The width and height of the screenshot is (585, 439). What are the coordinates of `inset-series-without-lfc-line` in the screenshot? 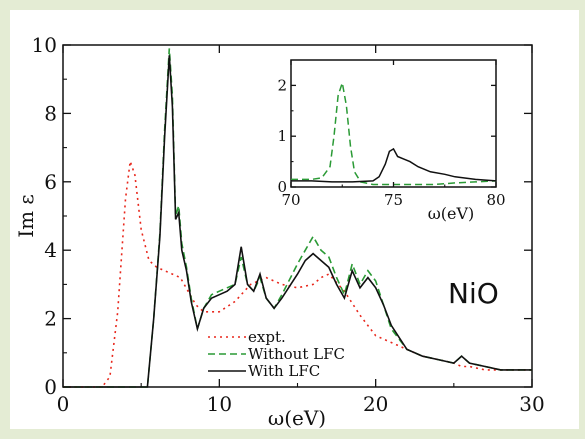 It's located at (394, 134).